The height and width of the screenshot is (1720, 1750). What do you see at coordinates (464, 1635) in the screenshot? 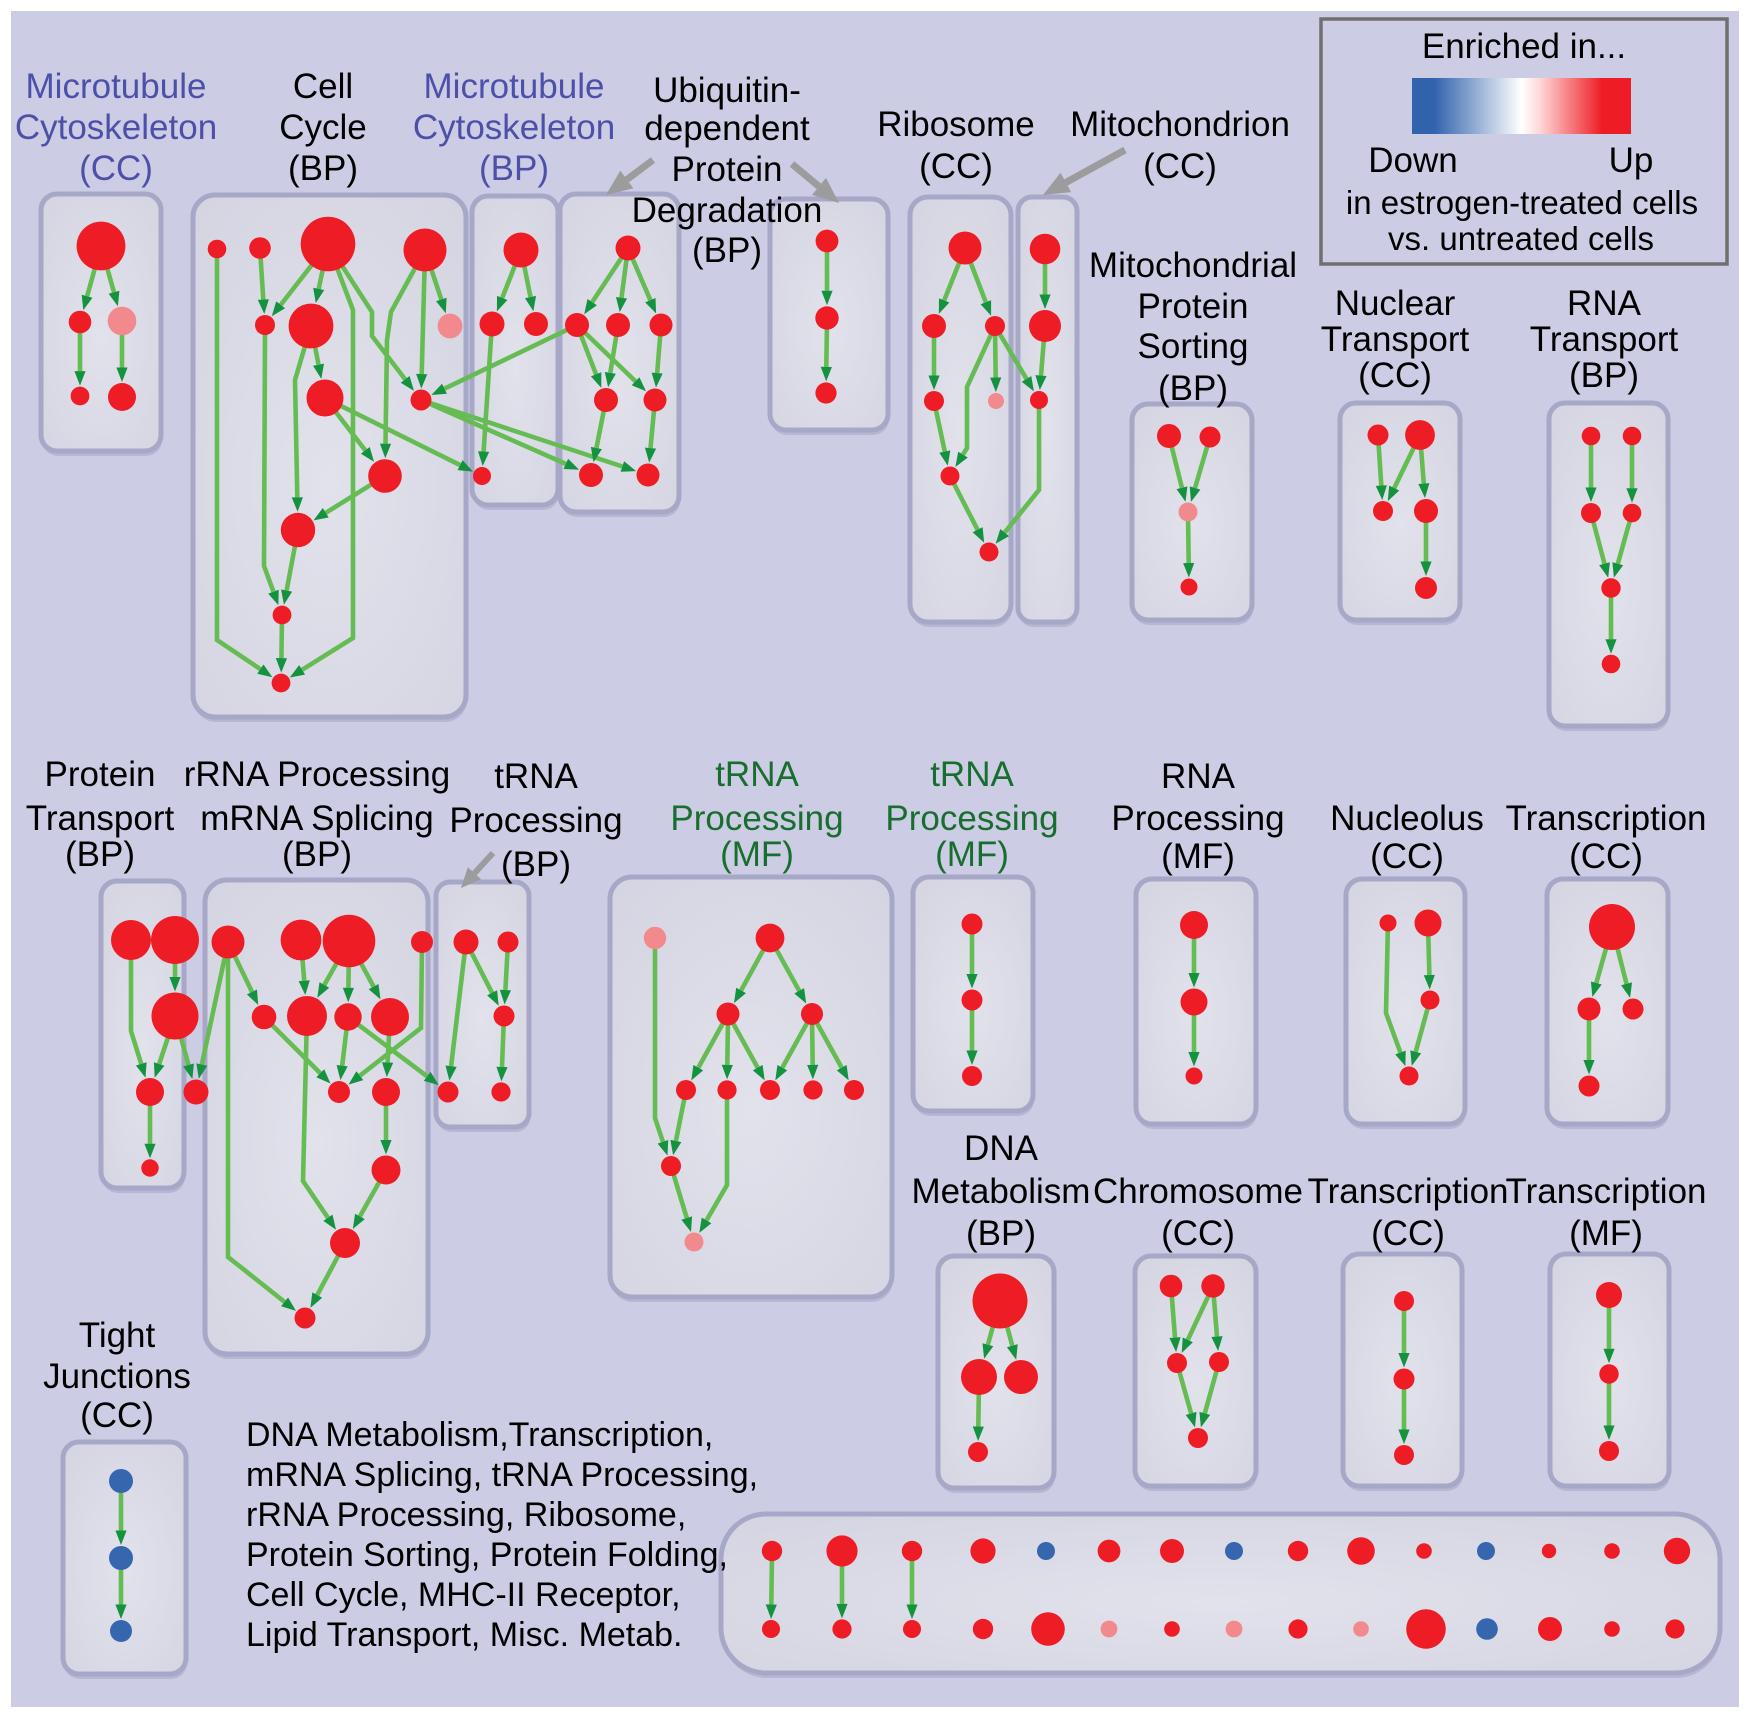
I see `svg-text: Lipid Transport, Misc. Metab.` at bounding box center [464, 1635].